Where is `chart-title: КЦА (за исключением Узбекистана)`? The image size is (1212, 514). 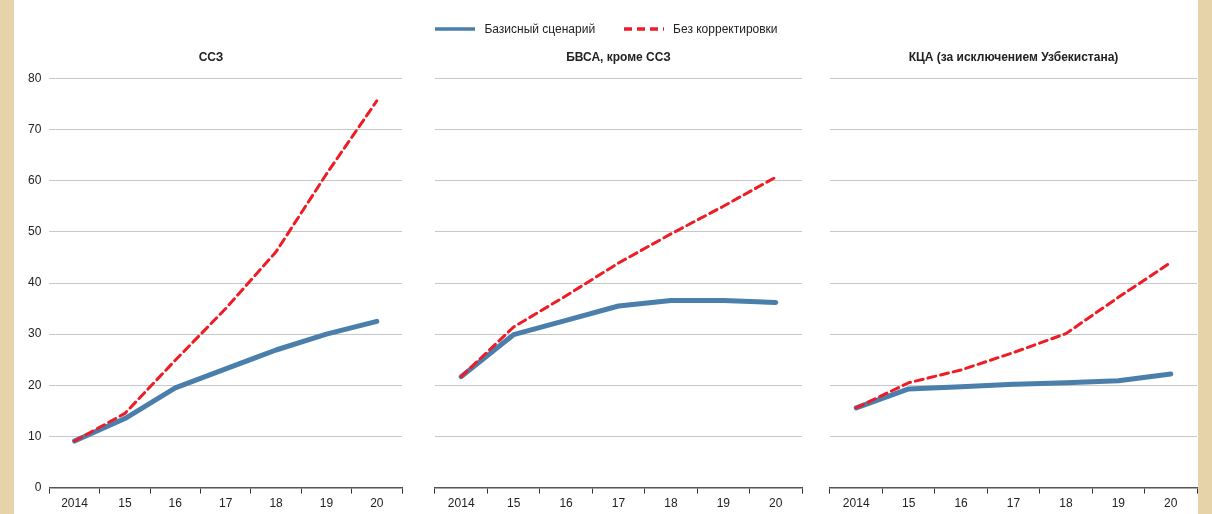 chart-title: КЦА (за исключением Узбекистана) is located at coordinates (1013, 56).